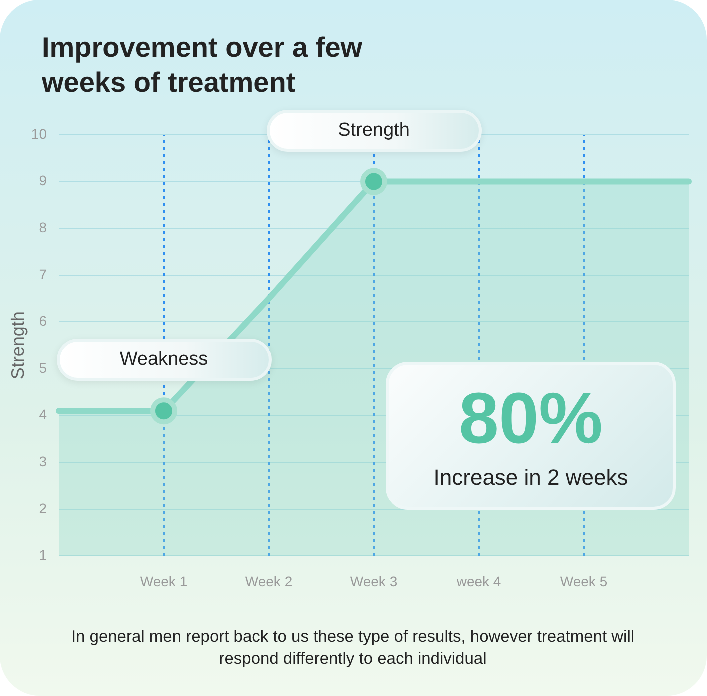 Image resolution: width=707 pixels, height=696 pixels. I want to click on y-tick-label: 2, so click(43, 508).